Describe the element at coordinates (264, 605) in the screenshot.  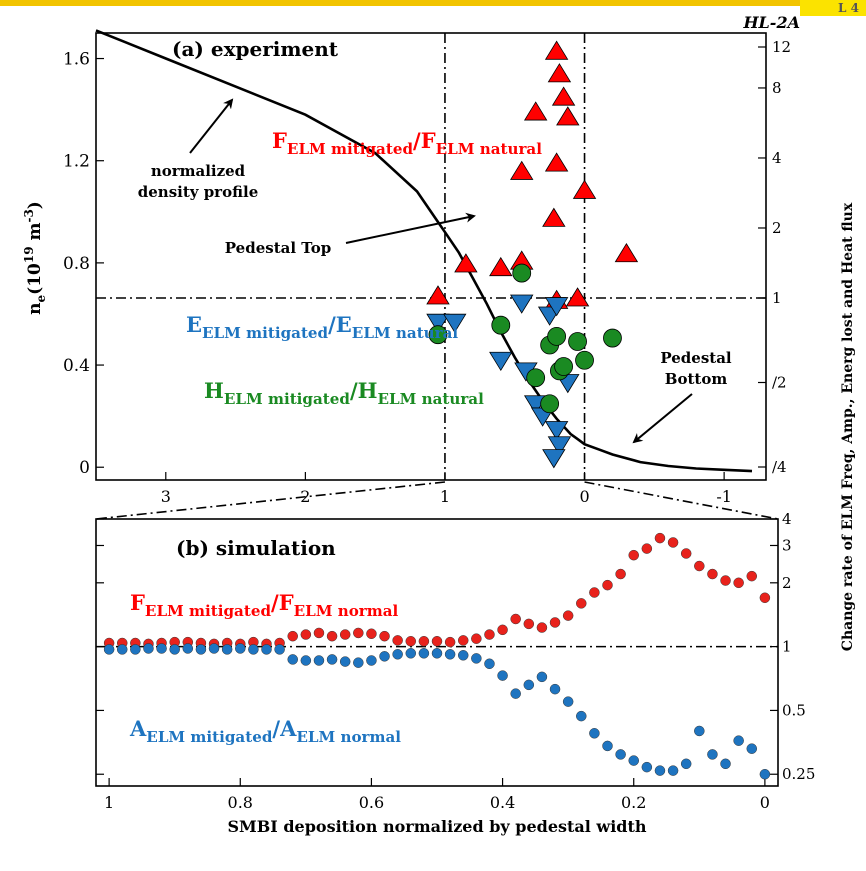
I see `legend-f-ratio-b: FELM mitigated/FELM normal` at that location.